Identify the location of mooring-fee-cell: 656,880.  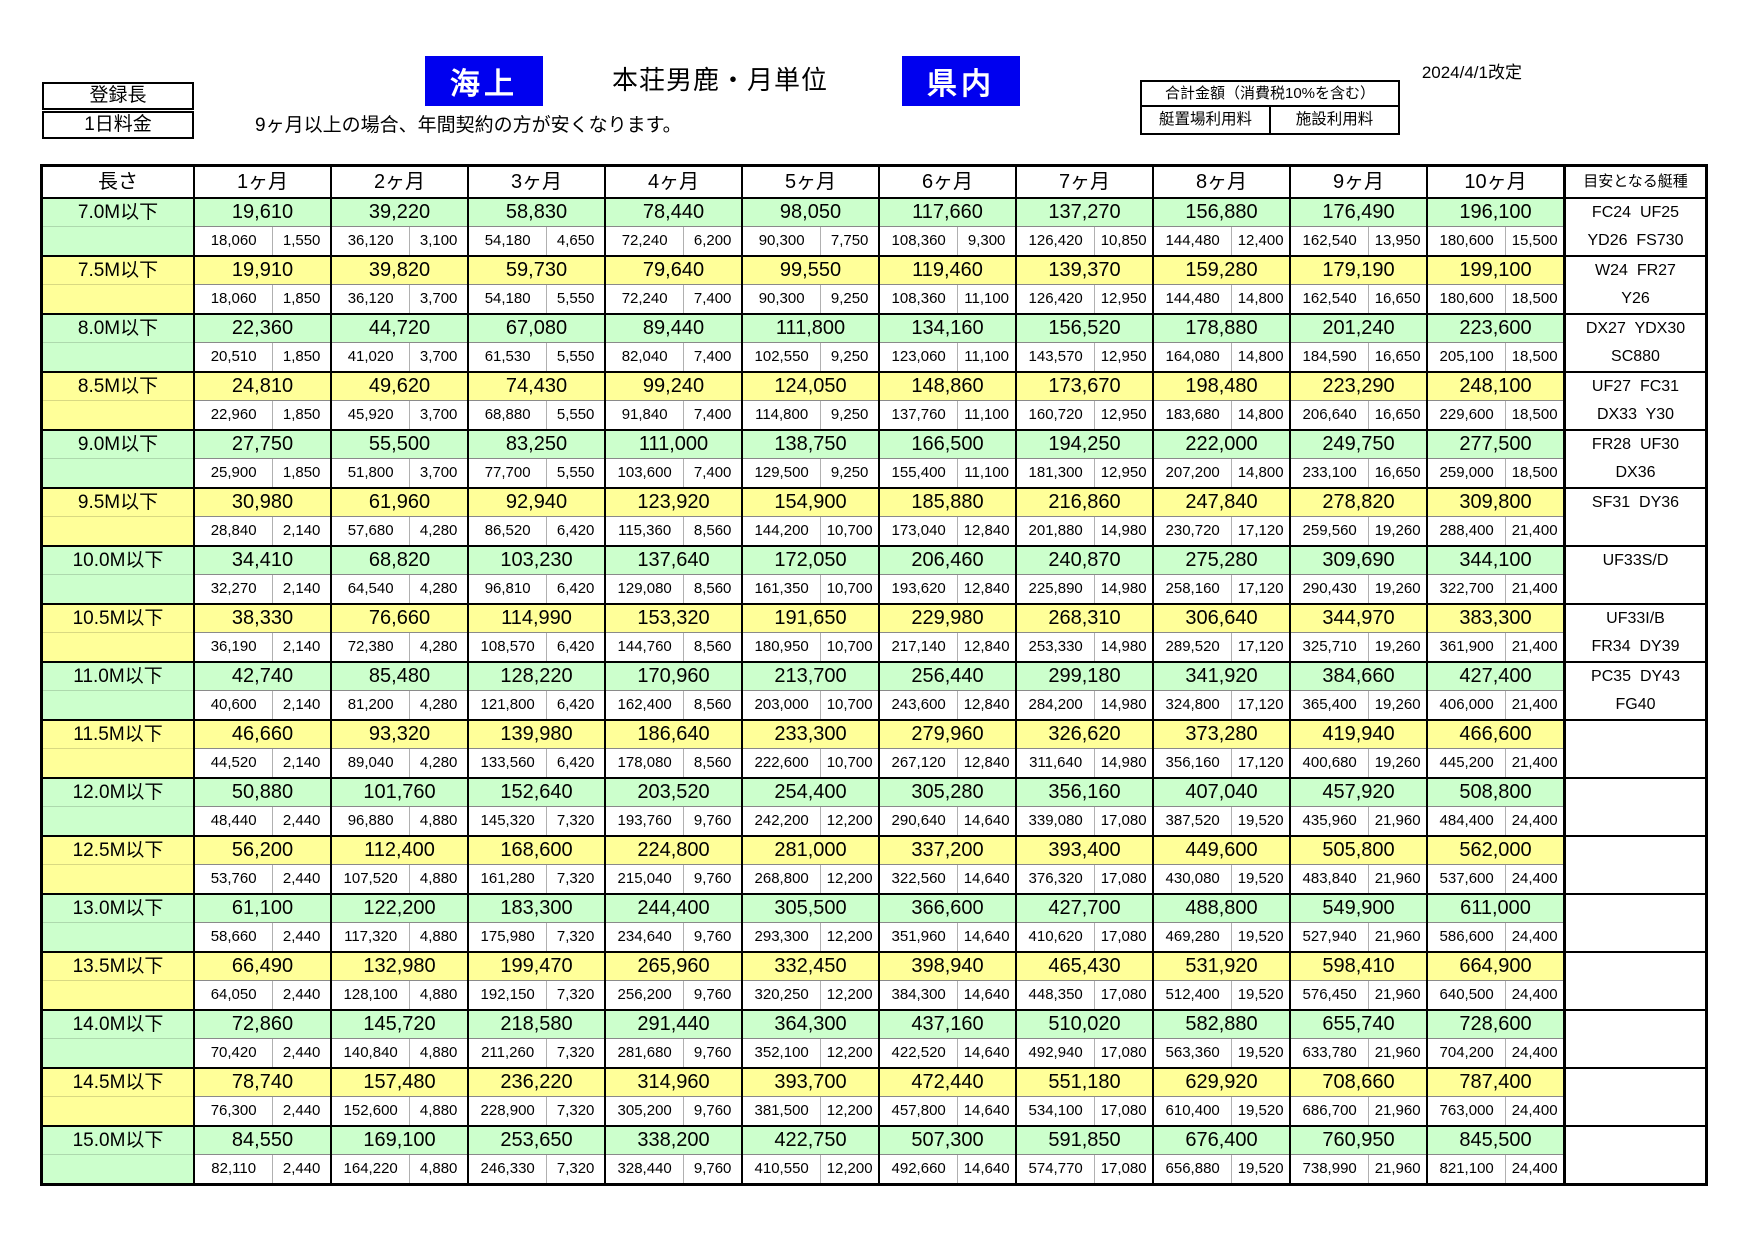
(1193, 1169).